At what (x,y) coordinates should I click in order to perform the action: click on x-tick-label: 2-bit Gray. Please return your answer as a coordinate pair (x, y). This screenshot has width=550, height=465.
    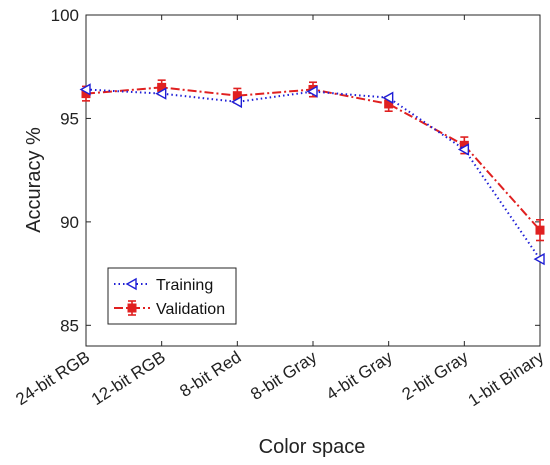
    Looking at the image, I should click on (435, 375).